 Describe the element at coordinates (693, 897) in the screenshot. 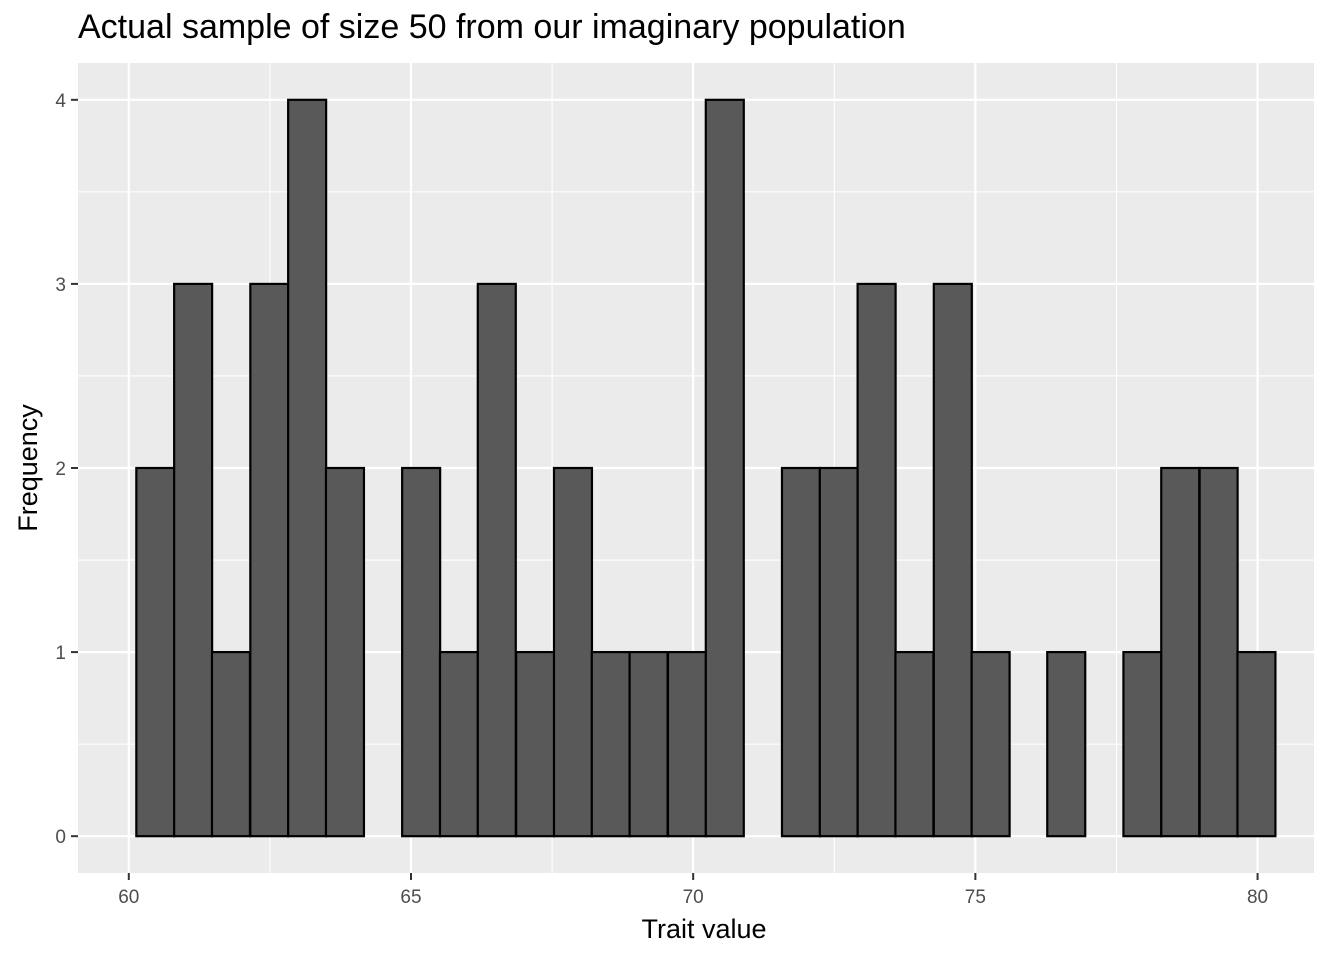

I see `x-tick-label: 70` at that location.